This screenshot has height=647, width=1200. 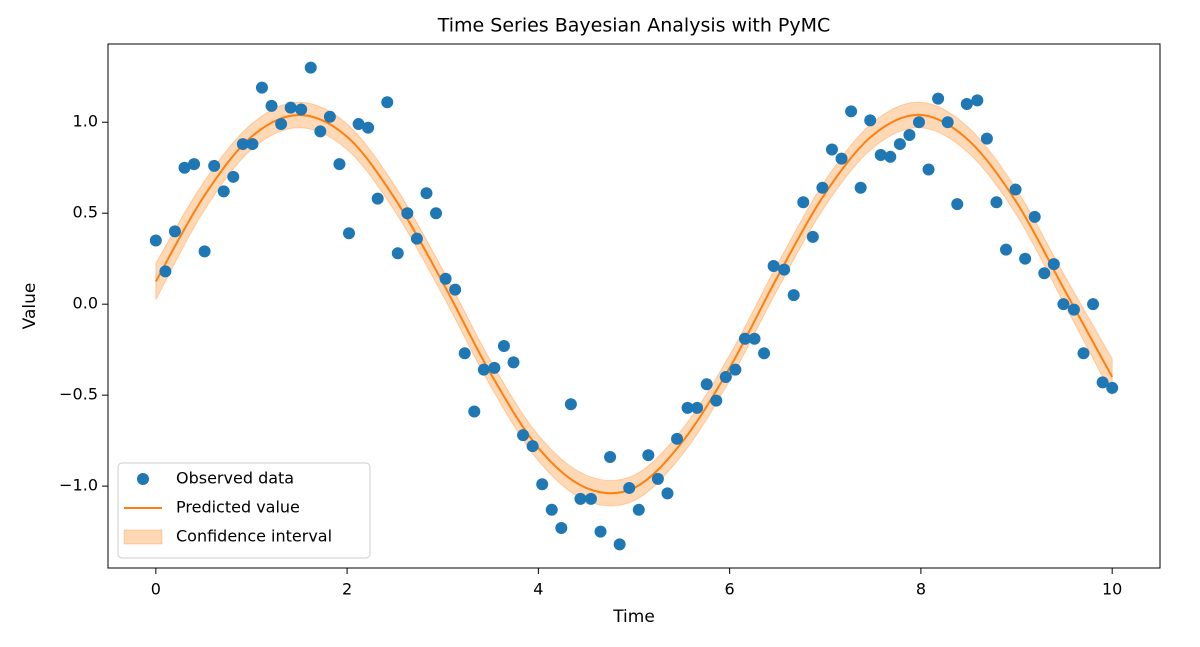 I want to click on chart-title: Time Series Bayesian Analysis with PyMC, so click(x=634, y=26).